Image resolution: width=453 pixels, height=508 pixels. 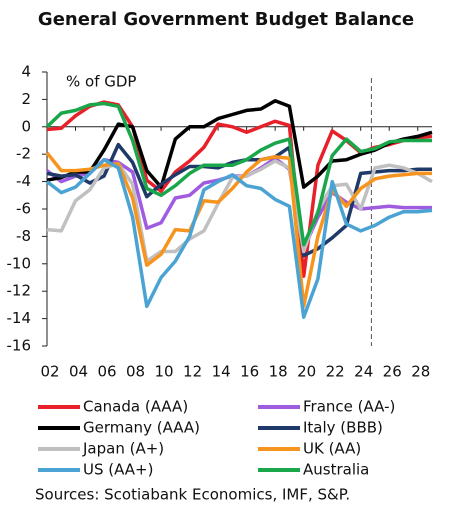 What do you see at coordinates (78, 372) in the screenshot?
I see `x-tick-label: 04` at bounding box center [78, 372].